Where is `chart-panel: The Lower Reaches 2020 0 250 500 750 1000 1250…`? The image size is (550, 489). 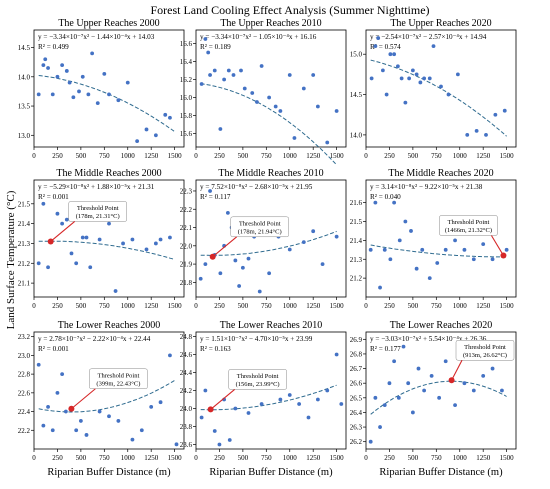
chart-panel: The Lower Reaches 2020 0 250 500 750 1000 1250… is located at coordinates (433, 399).